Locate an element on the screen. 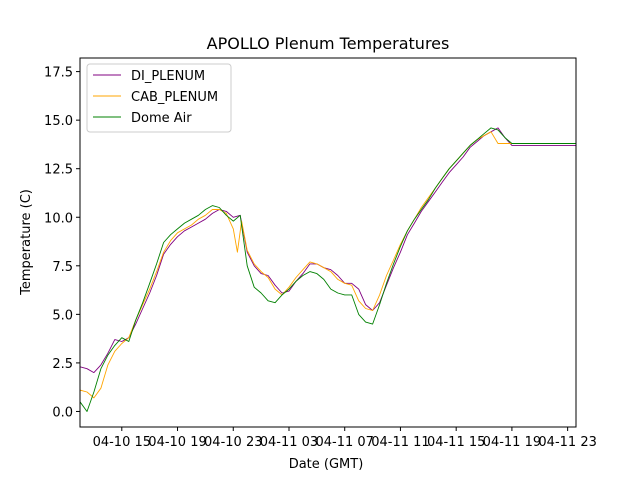 The width and height of the screenshot is (640, 480). y-tick-label: 17.5 is located at coordinates (58, 73).